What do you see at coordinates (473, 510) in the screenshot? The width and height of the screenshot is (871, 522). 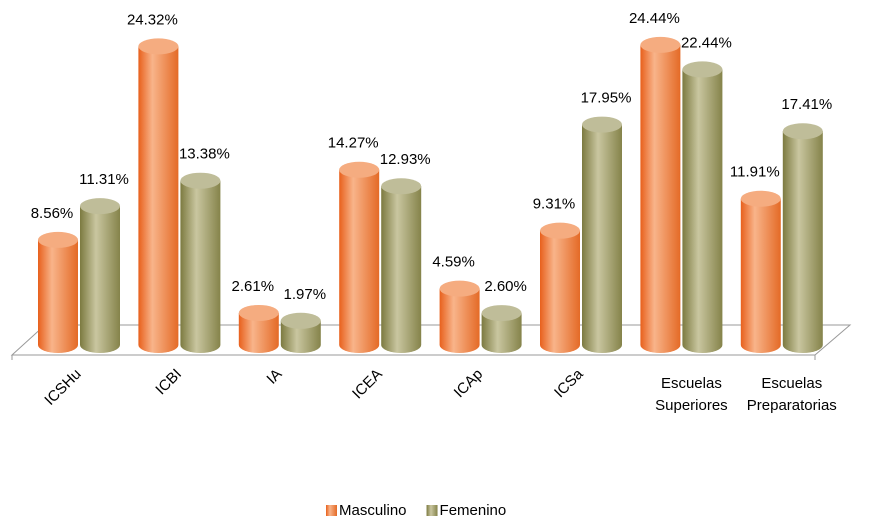 I see `legend-label: Femenino` at bounding box center [473, 510].